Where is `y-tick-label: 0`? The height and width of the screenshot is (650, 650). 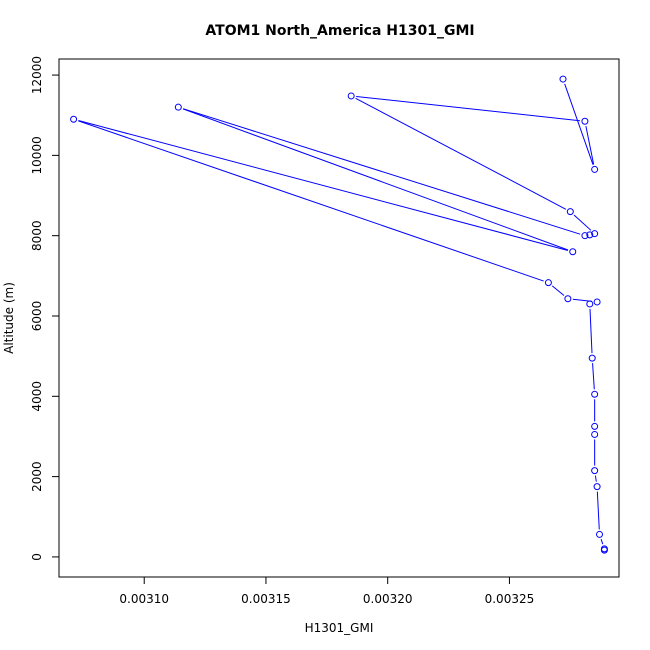
y-tick-label: 0 is located at coordinates (37, 557).